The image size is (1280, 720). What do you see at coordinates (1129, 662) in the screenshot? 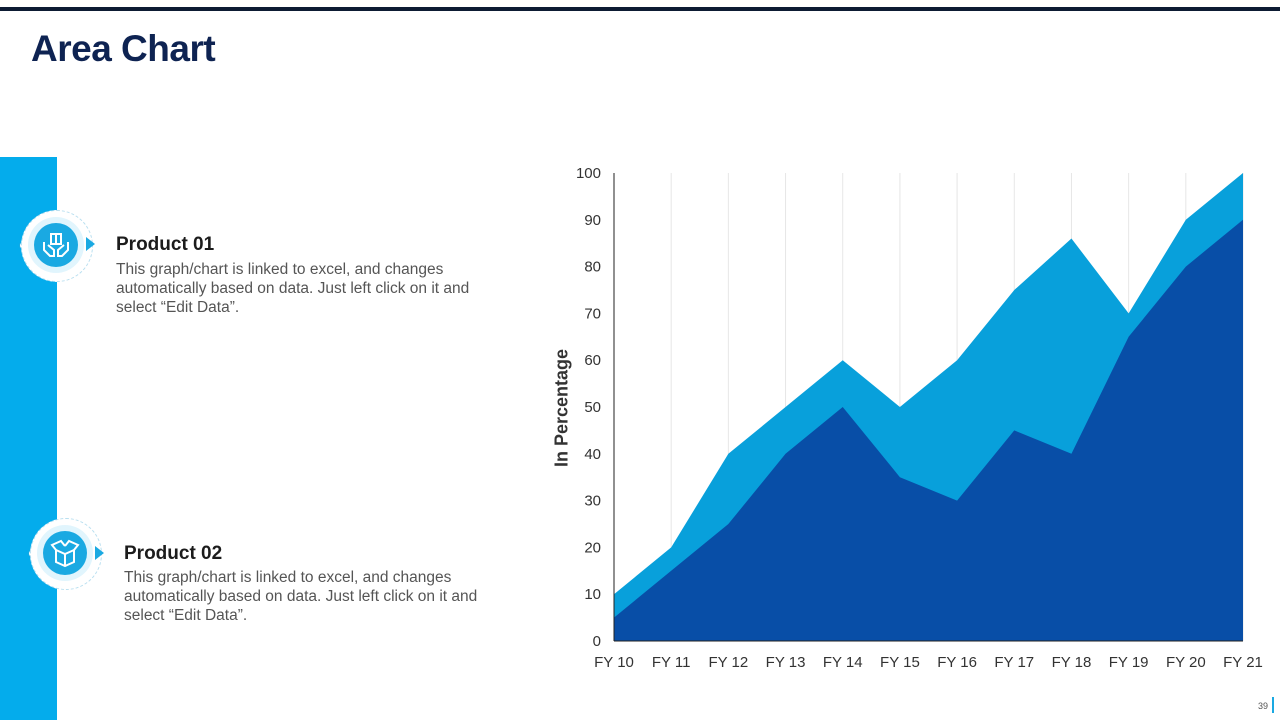
I see `x-tick-label: FY 19` at bounding box center [1129, 662].